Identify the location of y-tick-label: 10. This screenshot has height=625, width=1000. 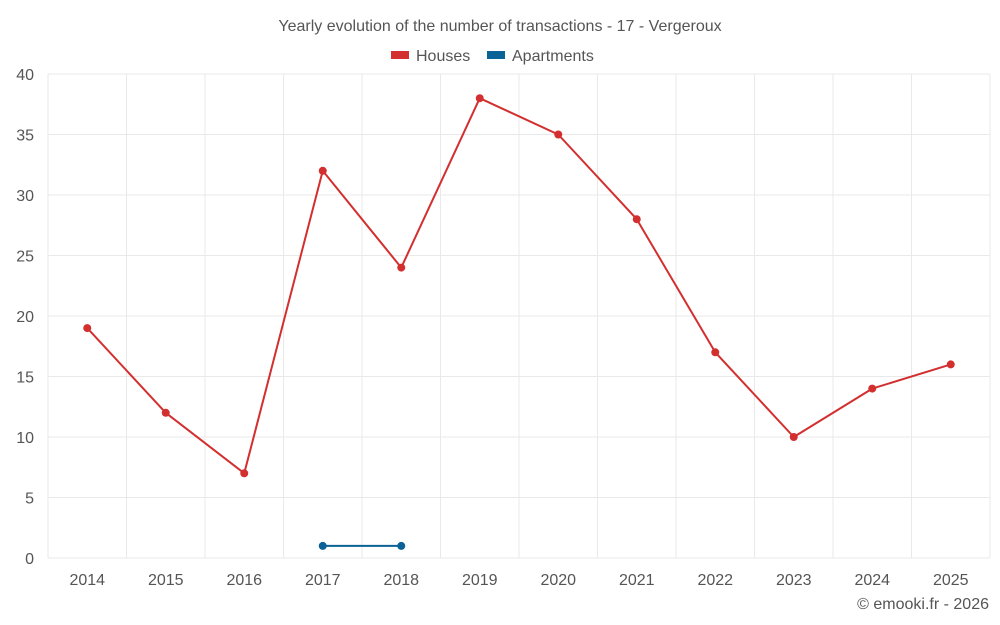
(25, 438).